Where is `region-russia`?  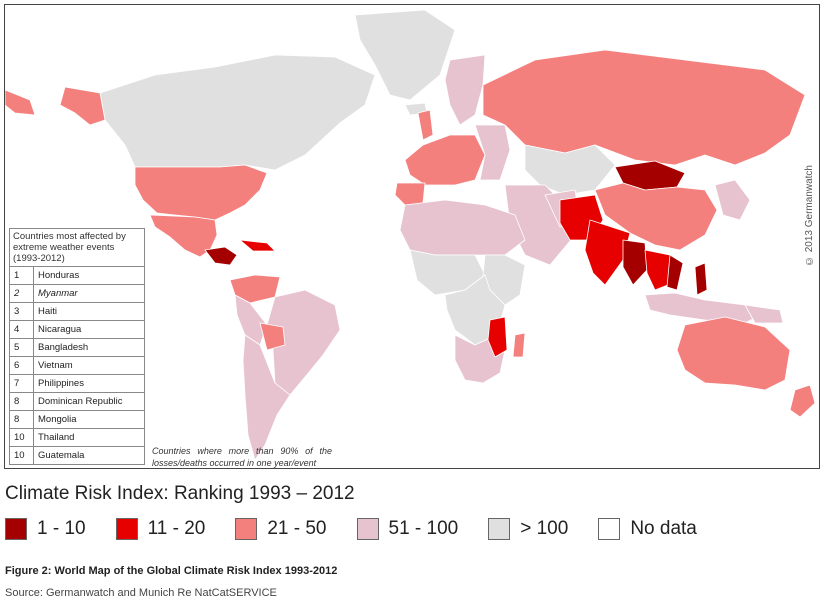
region-russia is located at coordinates (644, 107).